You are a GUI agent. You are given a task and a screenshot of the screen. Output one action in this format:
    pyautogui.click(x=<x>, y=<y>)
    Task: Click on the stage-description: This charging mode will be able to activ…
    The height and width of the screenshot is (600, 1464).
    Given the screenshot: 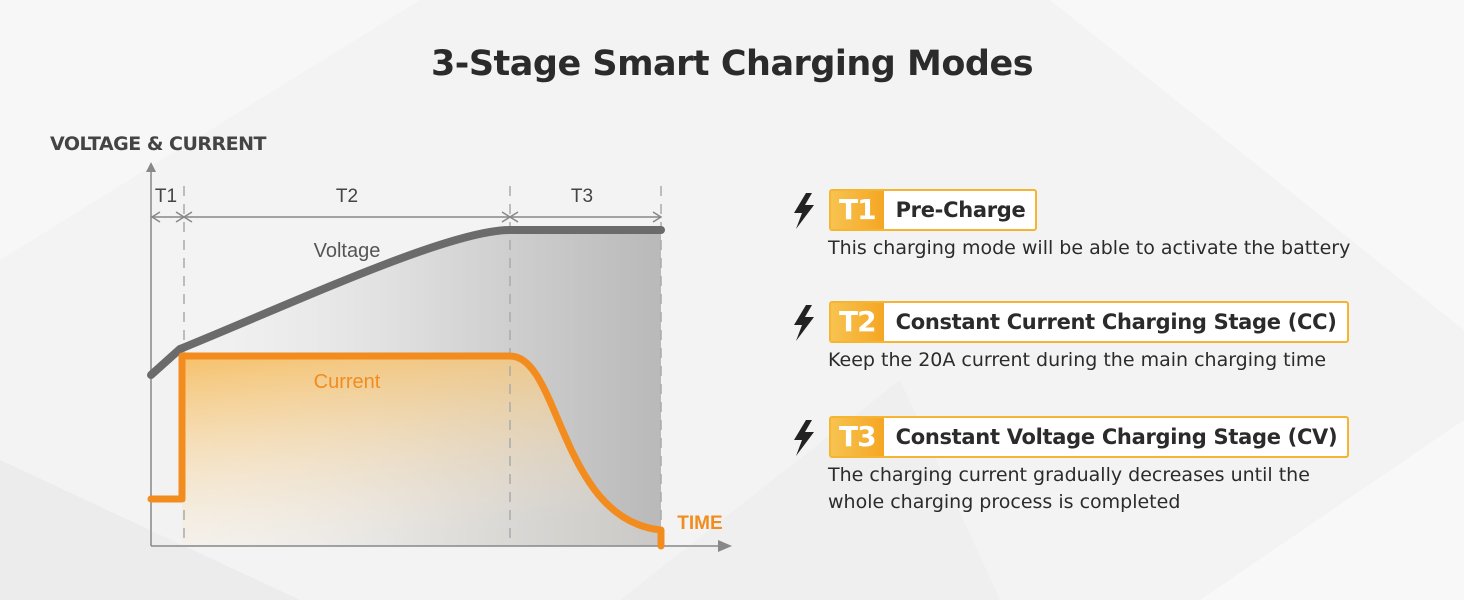 What is the action you would take?
    pyautogui.click(x=1089, y=248)
    